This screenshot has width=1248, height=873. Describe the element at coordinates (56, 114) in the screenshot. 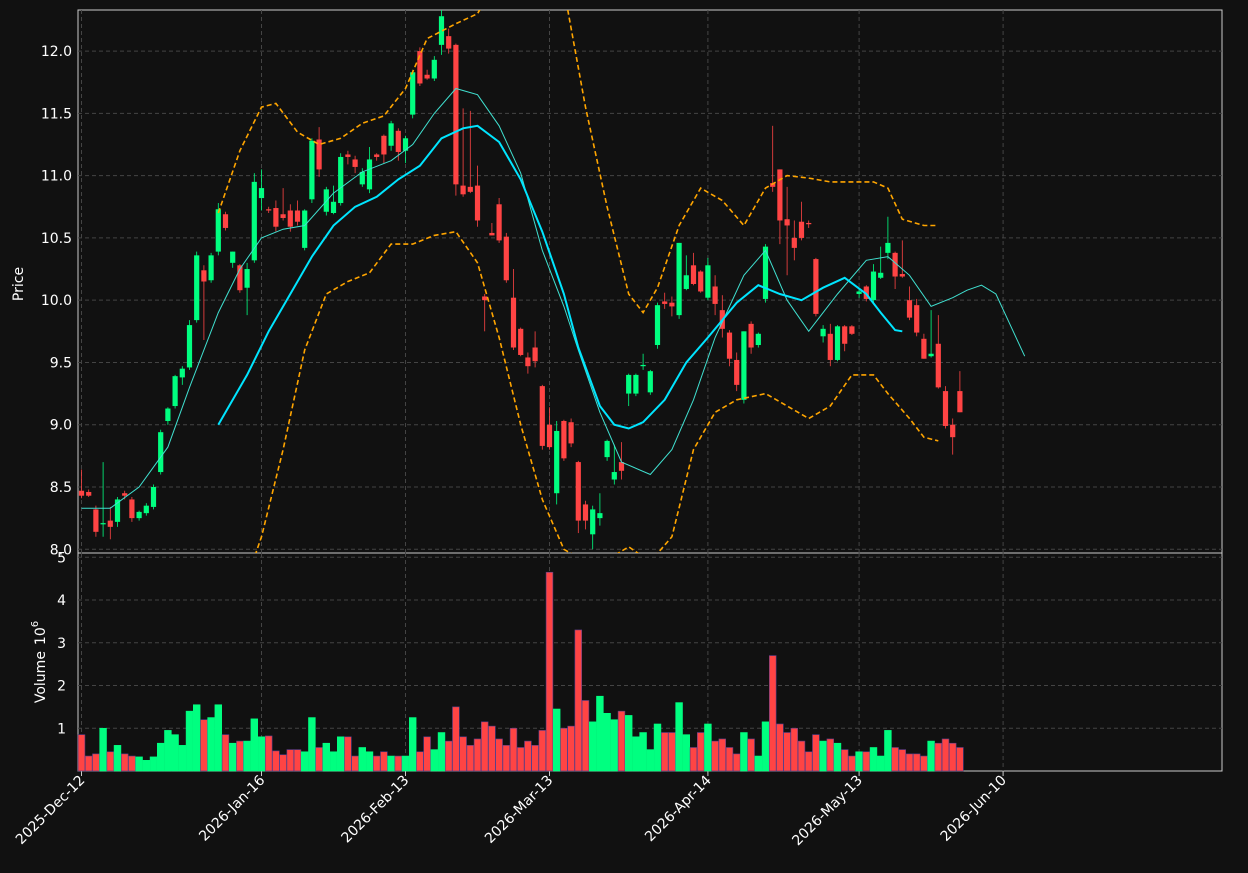

I see `price-tick-label: 11.5` at that location.